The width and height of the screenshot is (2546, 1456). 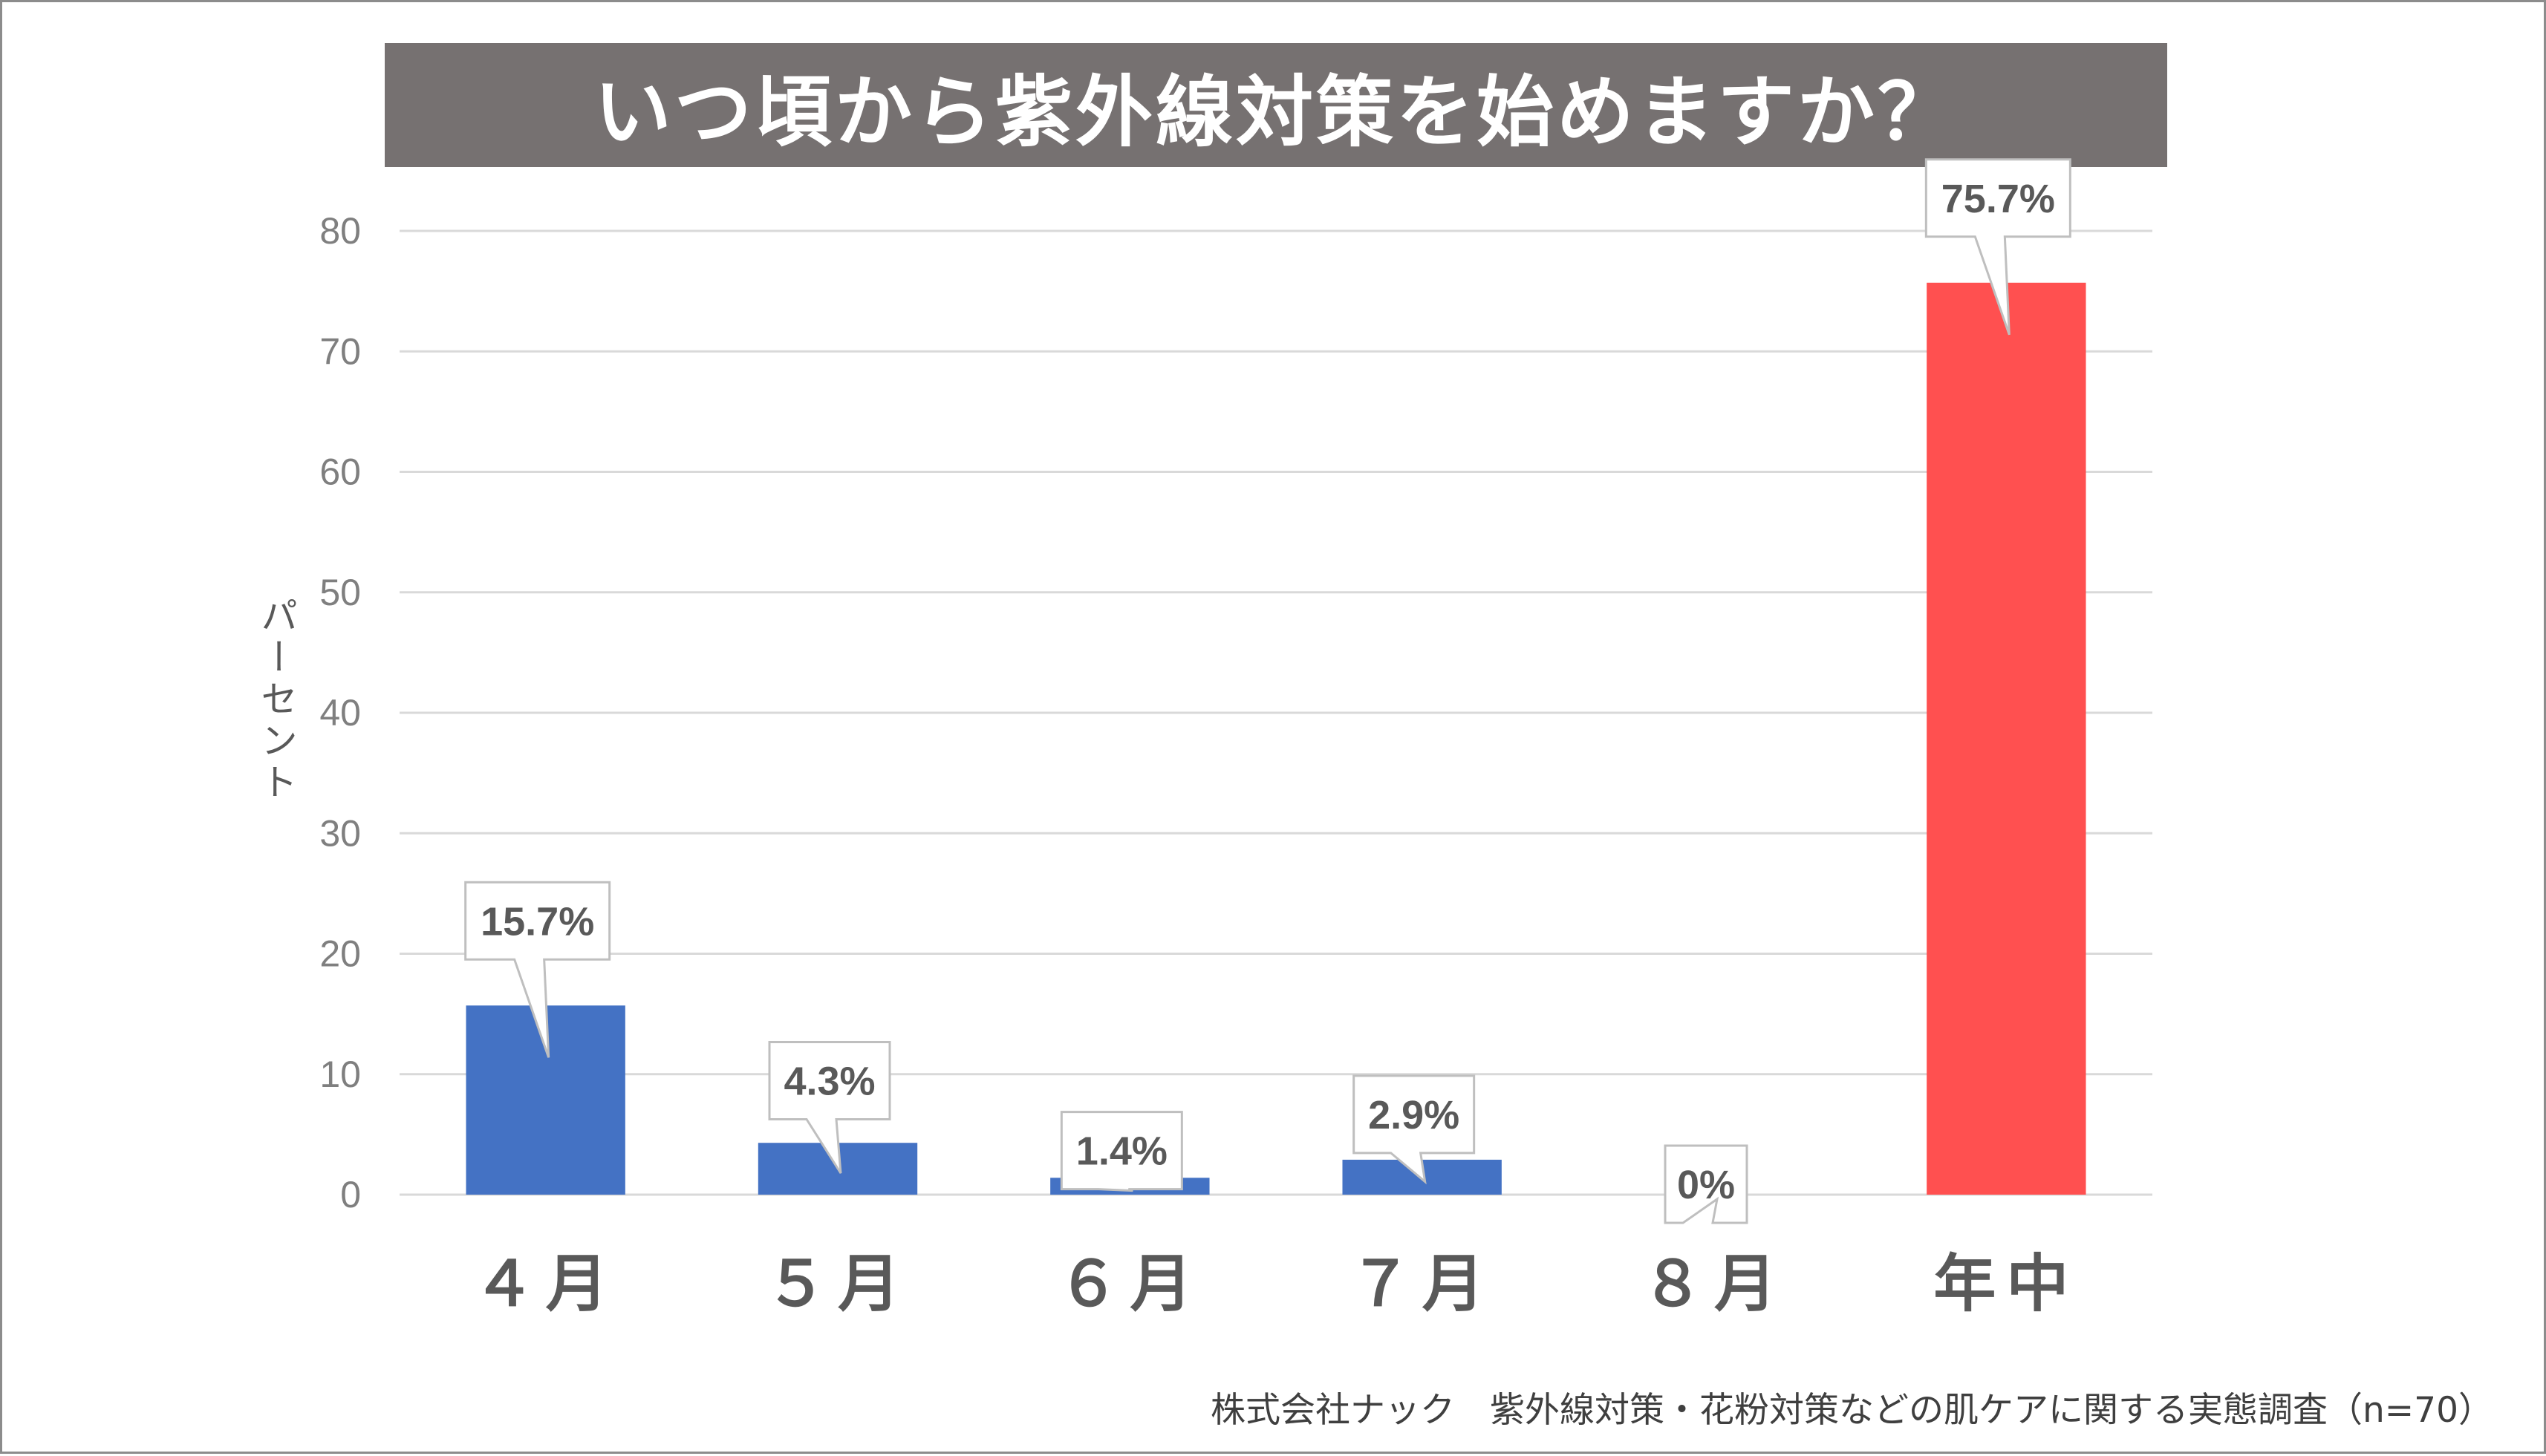 I want to click on x-category-label: ４月, so click(x=546, y=1283).